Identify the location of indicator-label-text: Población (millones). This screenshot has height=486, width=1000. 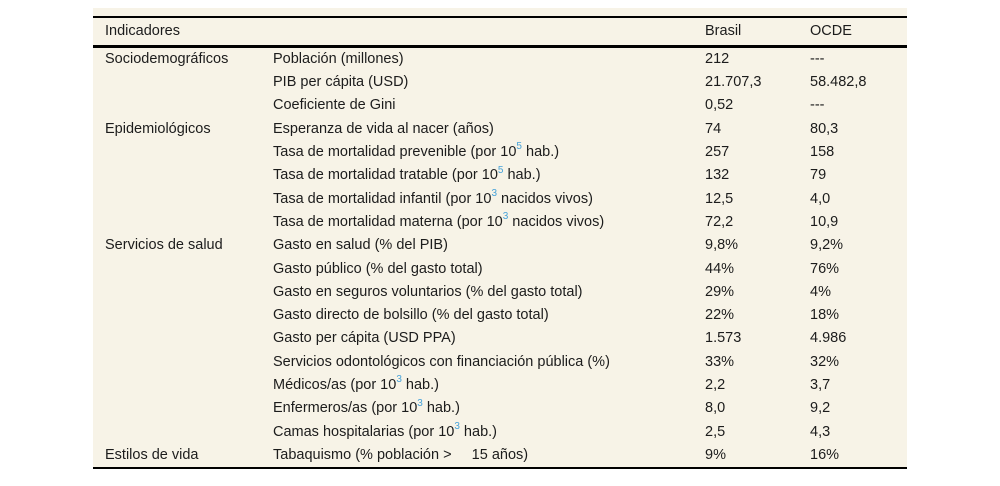
(338, 58).